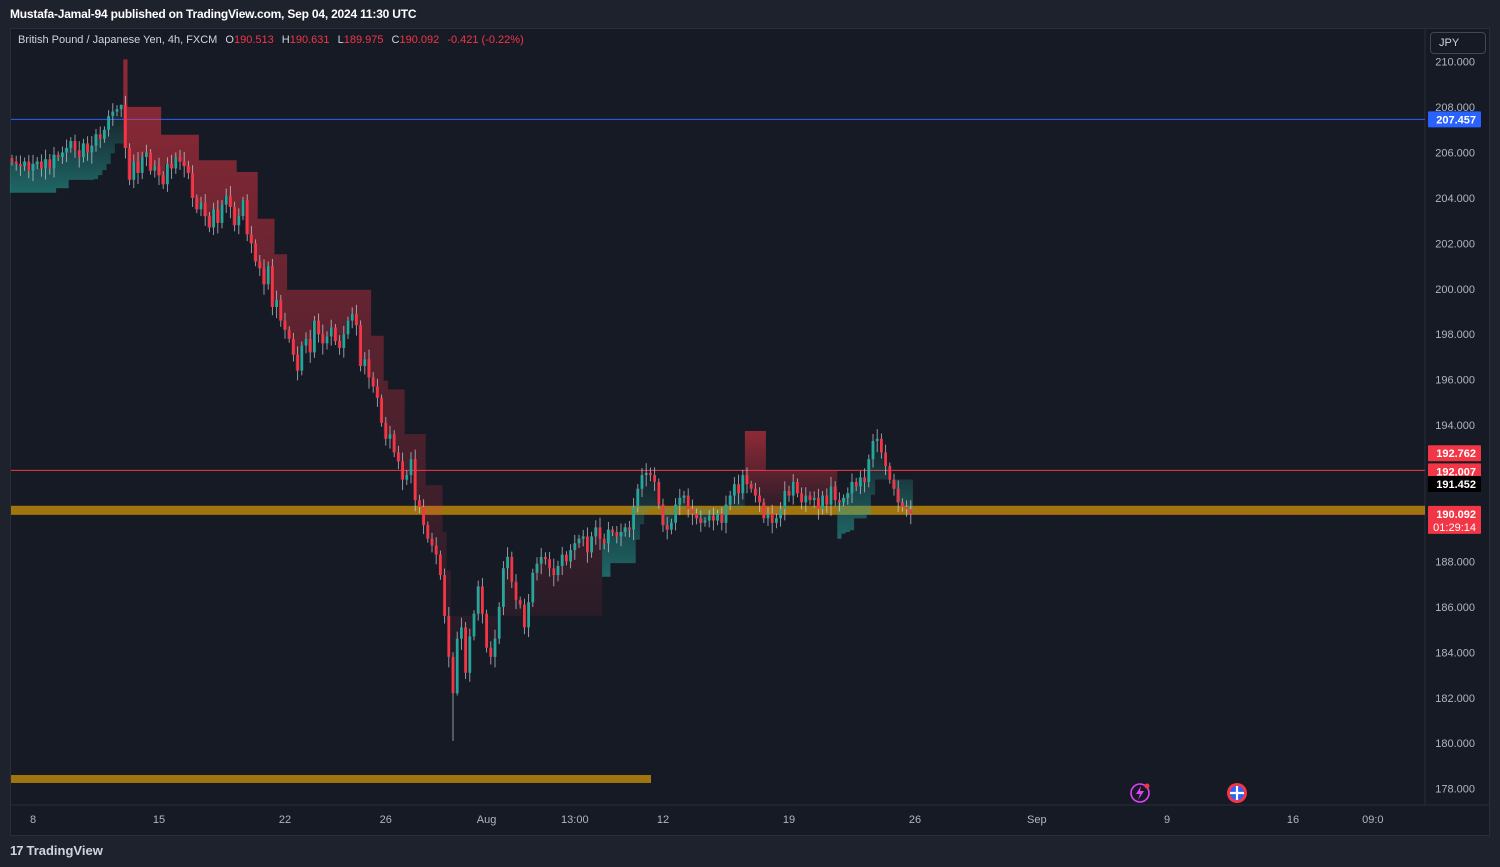  I want to click on y-tick-label: 178.000, so click(1455, 790).